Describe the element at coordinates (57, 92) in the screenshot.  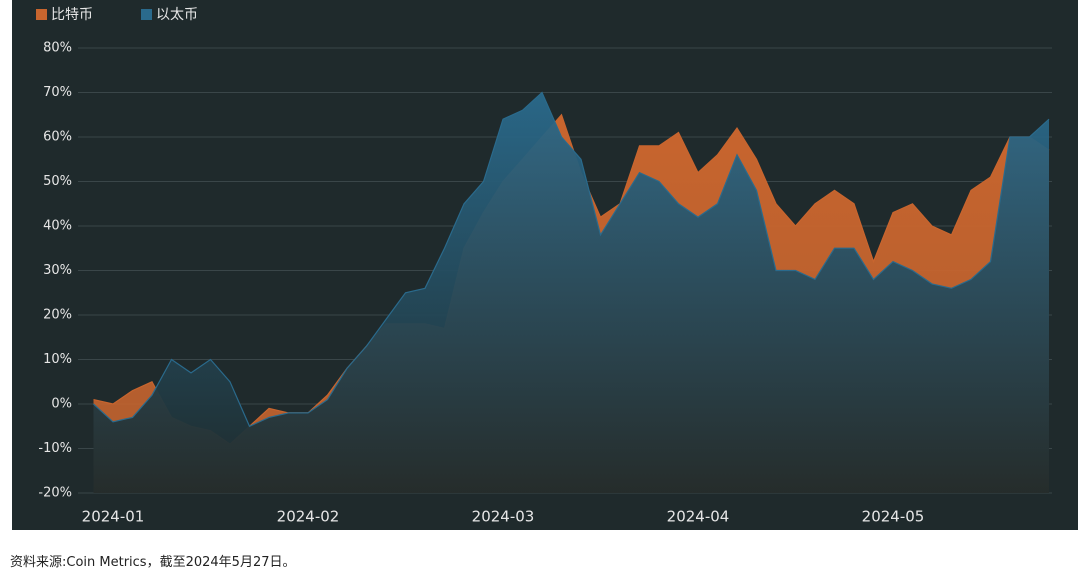
I see `y-tick-label: 70%` at that location.